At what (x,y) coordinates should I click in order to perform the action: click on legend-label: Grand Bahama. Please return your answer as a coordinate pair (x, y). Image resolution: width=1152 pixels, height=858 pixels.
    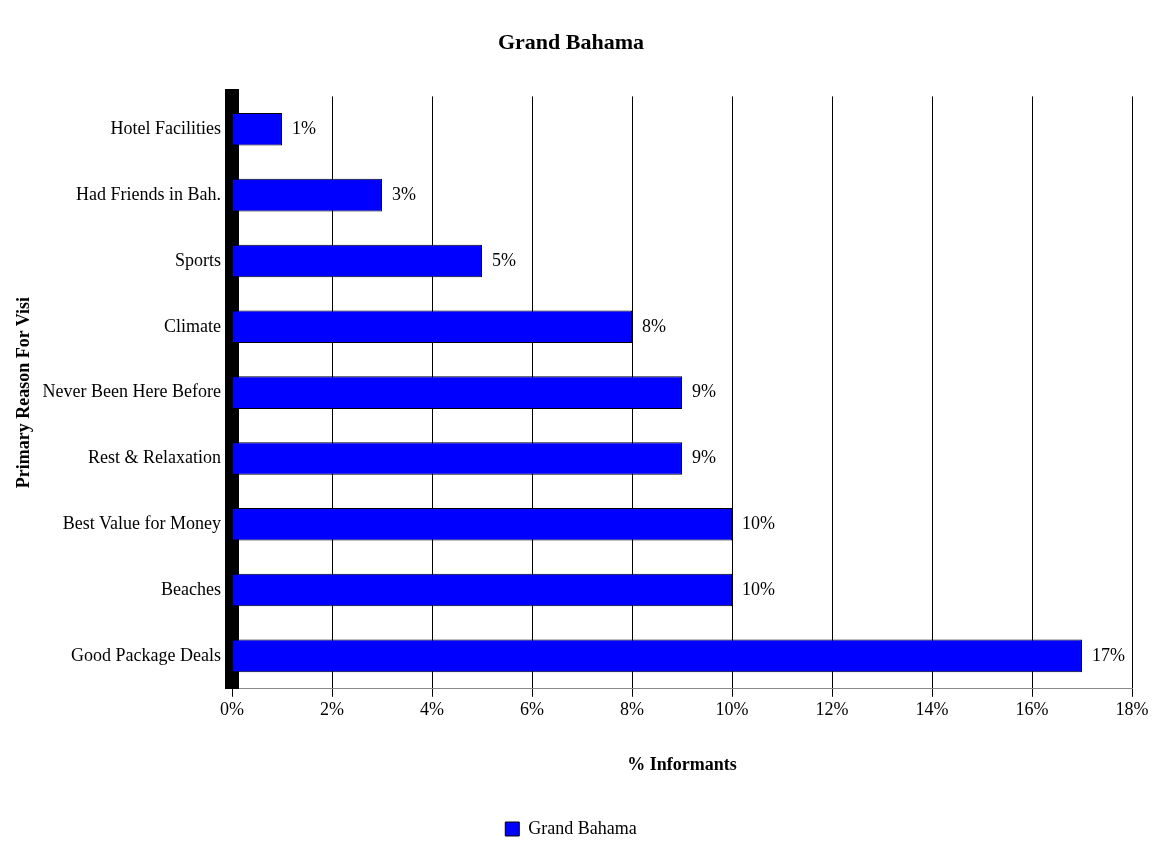
    Looking at the image, I should click on (582, 827).